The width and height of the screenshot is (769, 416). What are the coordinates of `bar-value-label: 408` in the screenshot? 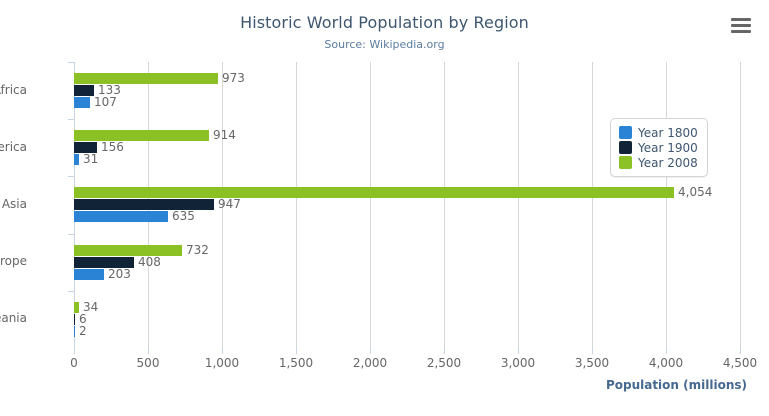 It's located at (149, 261).